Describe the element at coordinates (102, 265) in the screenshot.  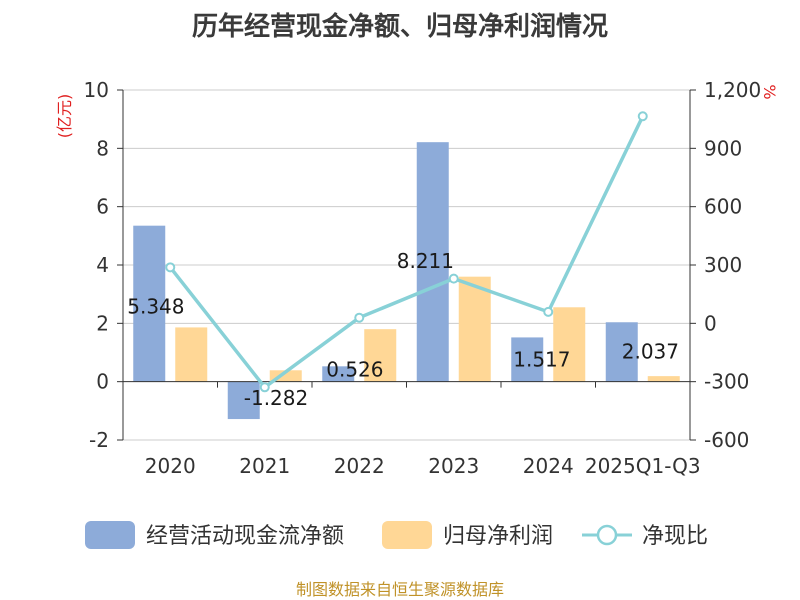
I see `left-tick-label: 4` at that location.